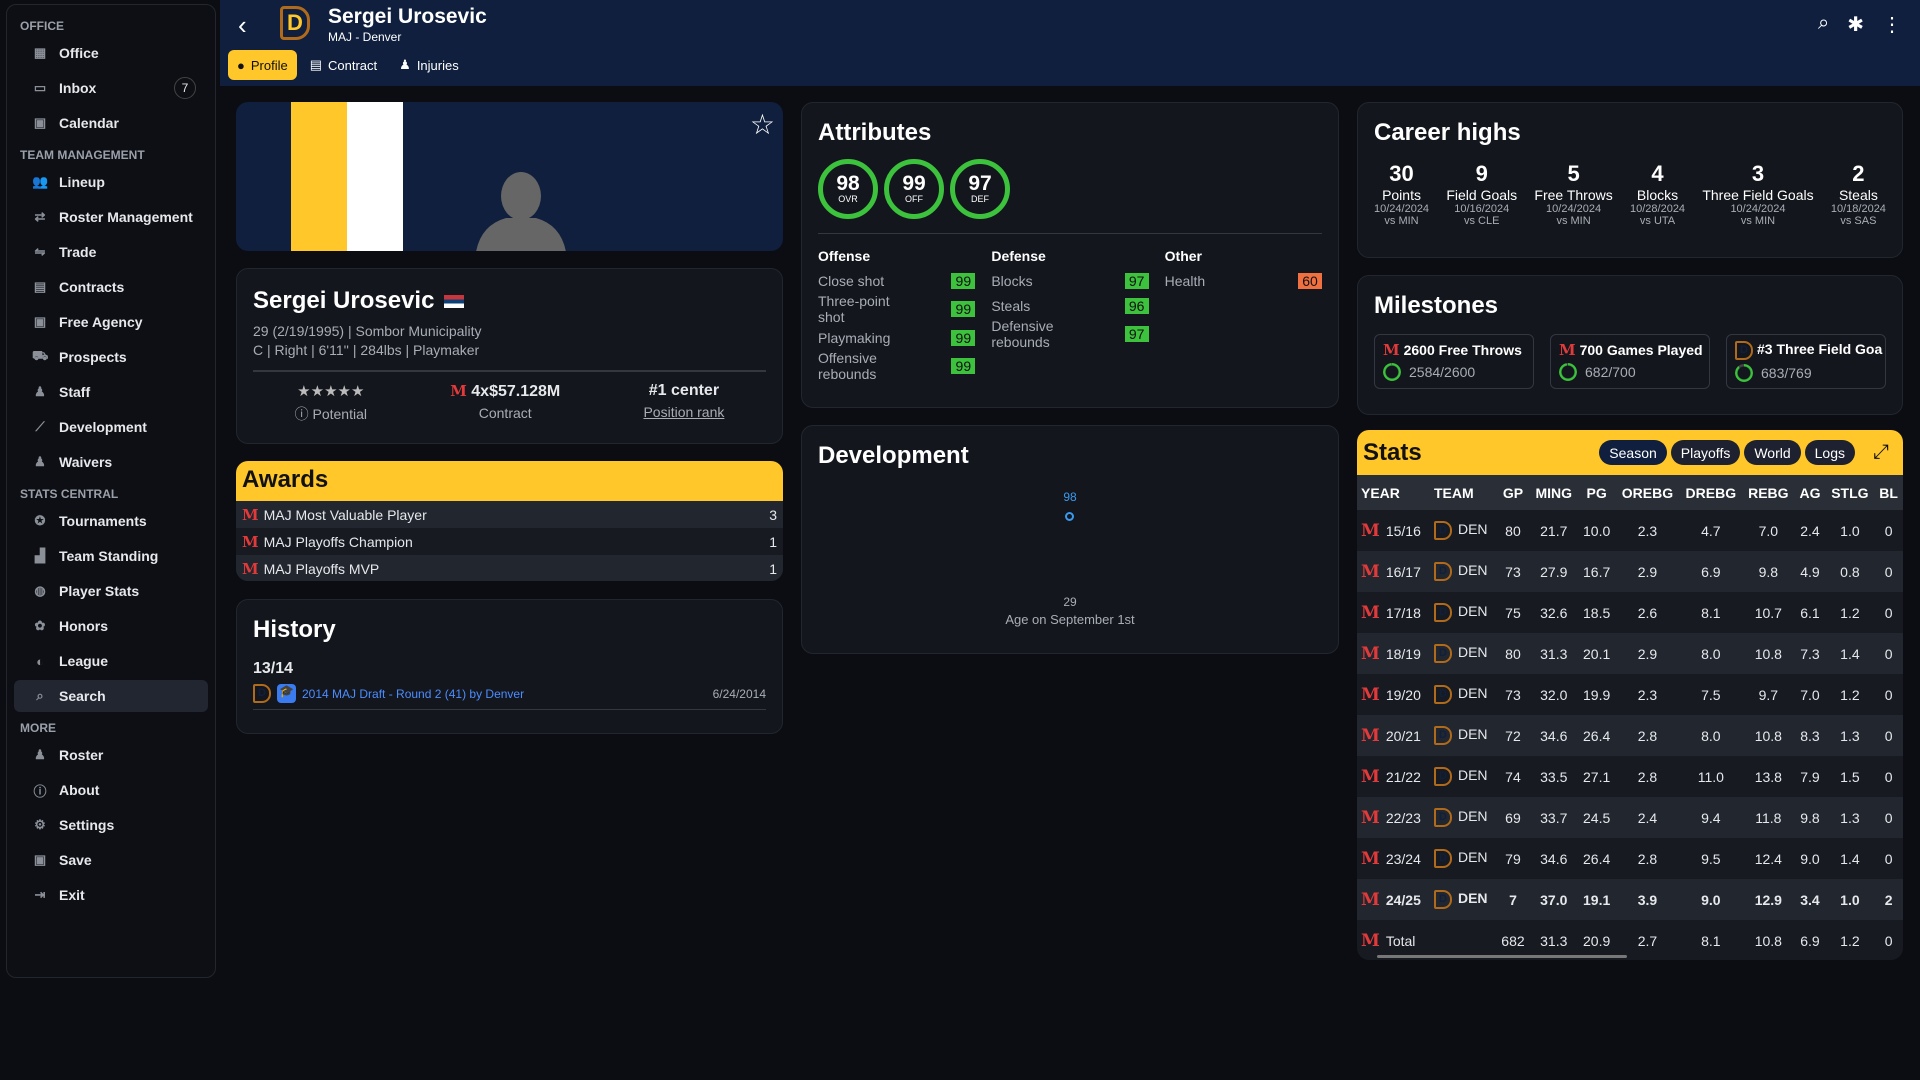 The image size is (1920, 1080). Describe the element at coordinates (1596, 492) in the screenshot. I see `column-header: PG` at that location.